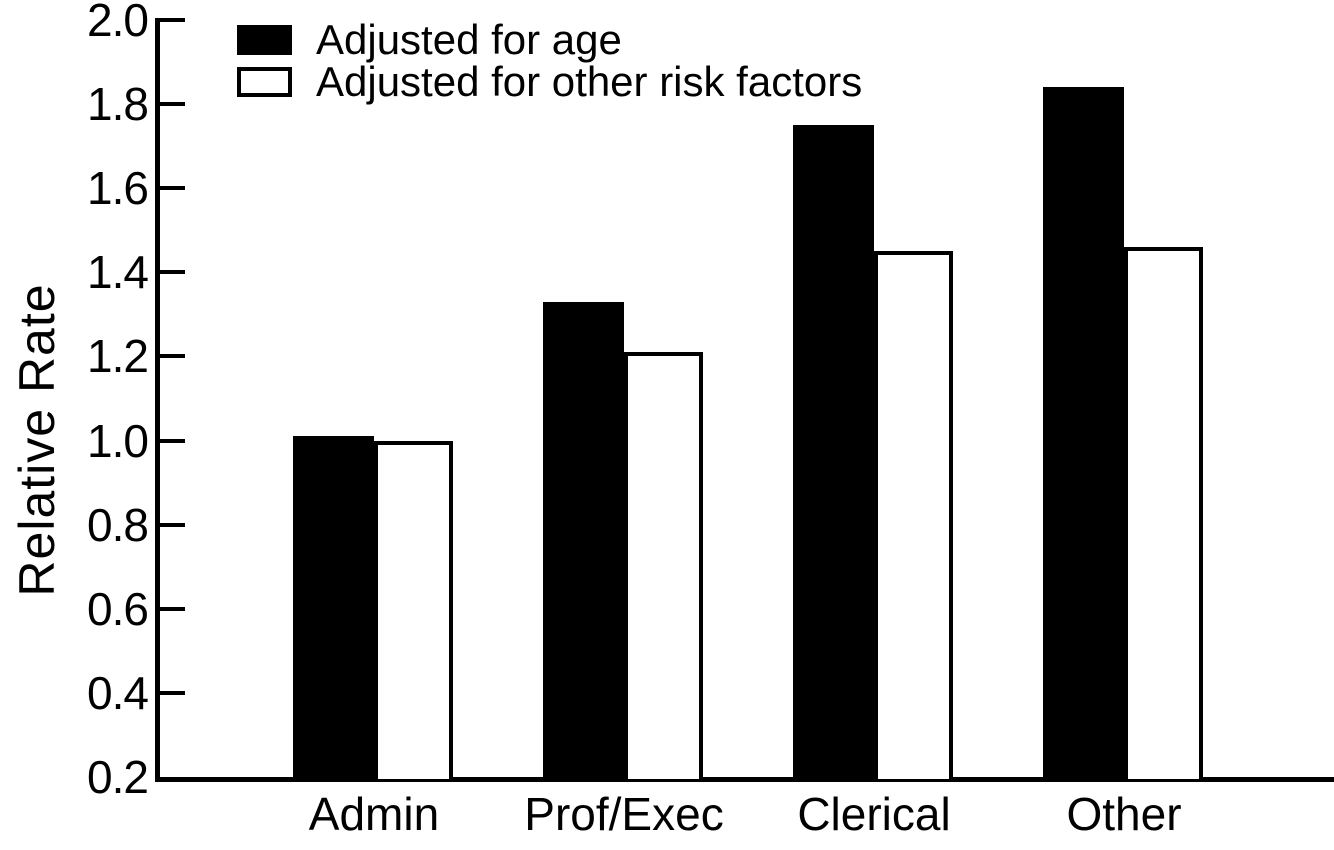  Describe the element at coordinates (118, 23) in the screenshot. I see `y-tick-label: 2.0` at that location.